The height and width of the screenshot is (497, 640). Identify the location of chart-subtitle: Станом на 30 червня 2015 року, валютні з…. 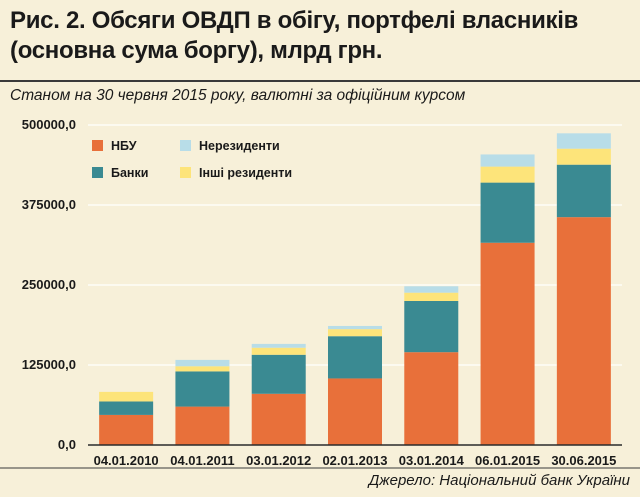
(238, 95).